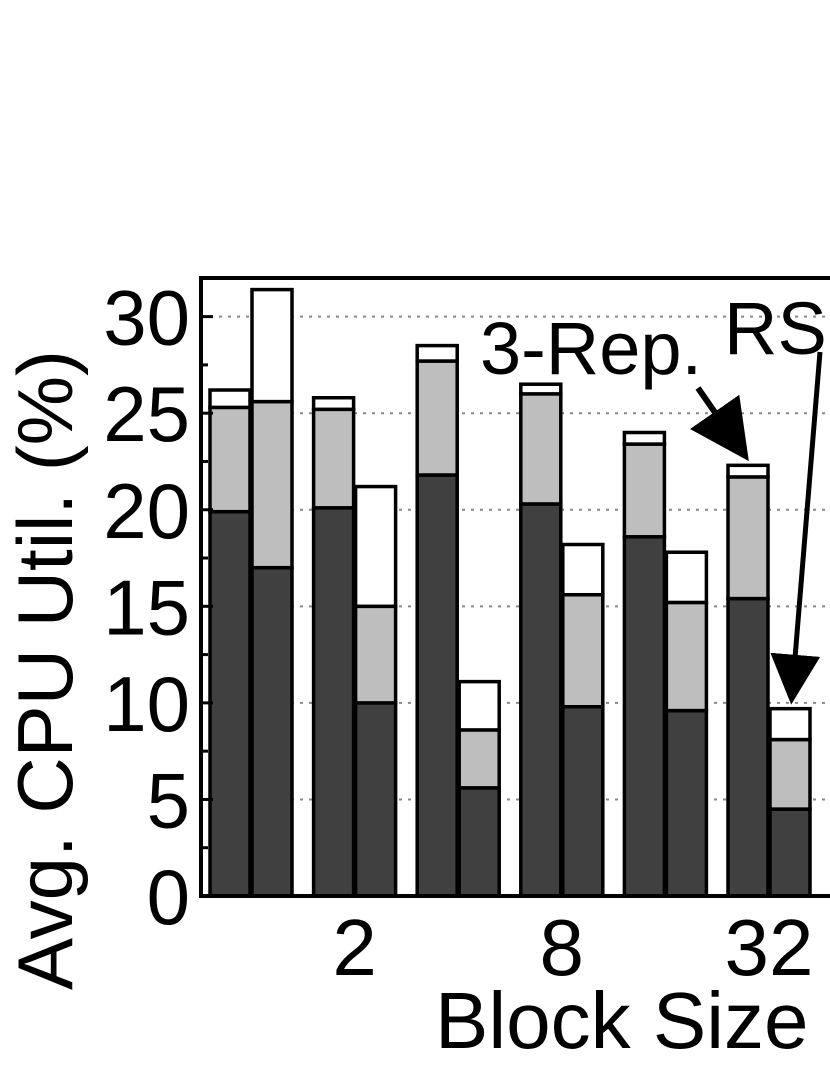  Describe the element at coordinates (775, 328) in the screenshot. I see `annotation-rs-label: RS` at that location.